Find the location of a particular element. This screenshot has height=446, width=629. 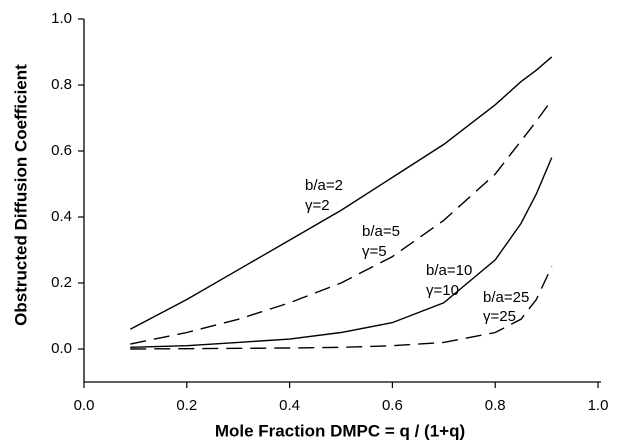

x-tick-label: 0.4 is located at coordinates (289, 405).